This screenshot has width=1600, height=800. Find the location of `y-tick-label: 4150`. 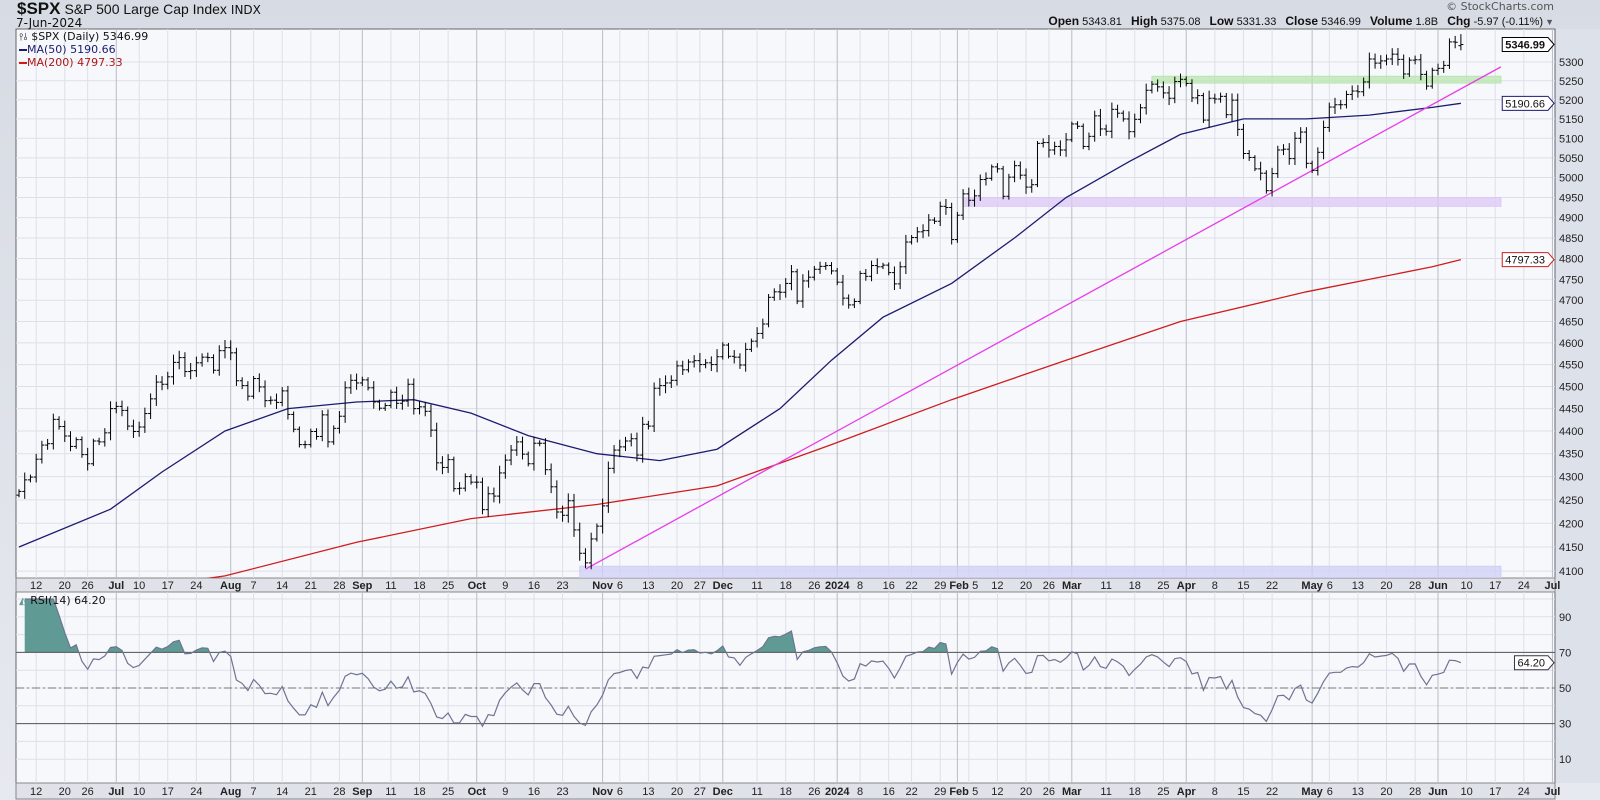

y-tick-label: 4150 is located at coordinates (1571, 548).